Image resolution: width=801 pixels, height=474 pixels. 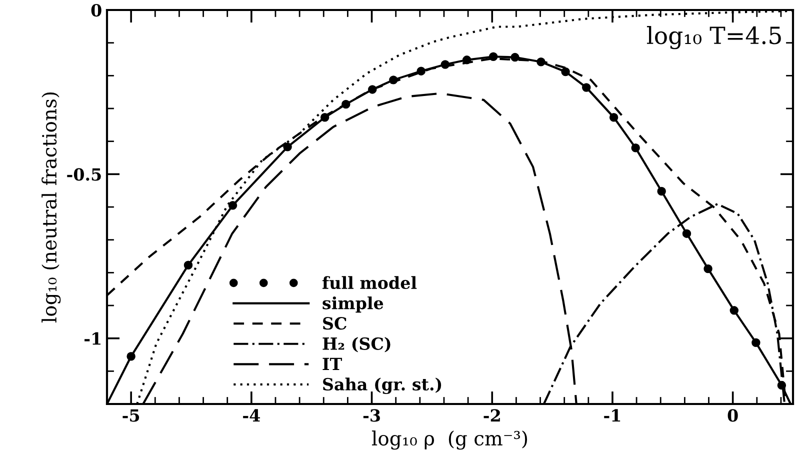 I want to click on legend-label: H₂ (SC), so click(x=356, y=344).